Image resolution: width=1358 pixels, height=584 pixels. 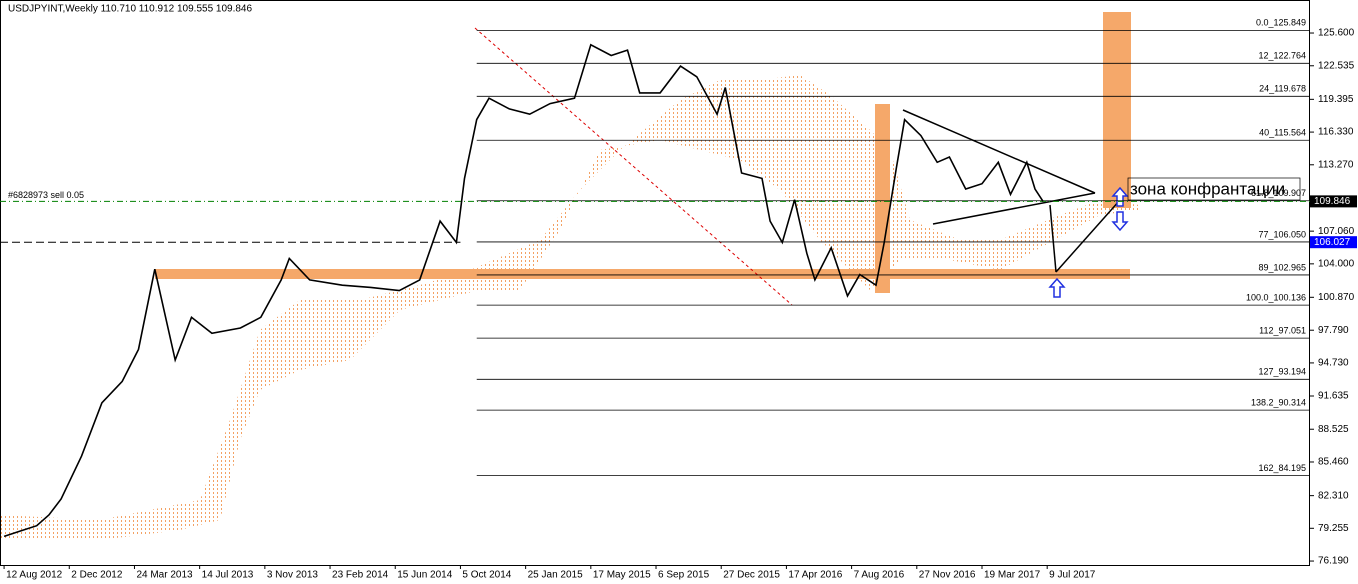 What do you see at coordinates (228, 575) in the screenshot?
I see `x-tick-label: 14 Jul 2013` at bounding box center [228, 575].